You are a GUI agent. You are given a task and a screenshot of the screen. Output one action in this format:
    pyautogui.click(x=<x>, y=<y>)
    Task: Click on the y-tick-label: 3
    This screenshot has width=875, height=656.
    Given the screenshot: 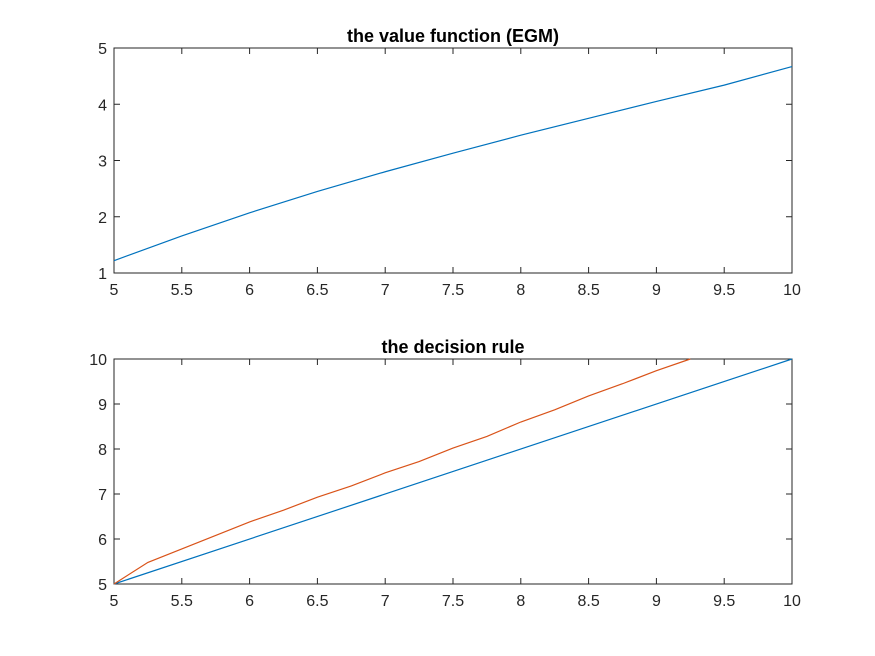 What is the action you would take?
    pyautogui.click(x=102, y=162)
    